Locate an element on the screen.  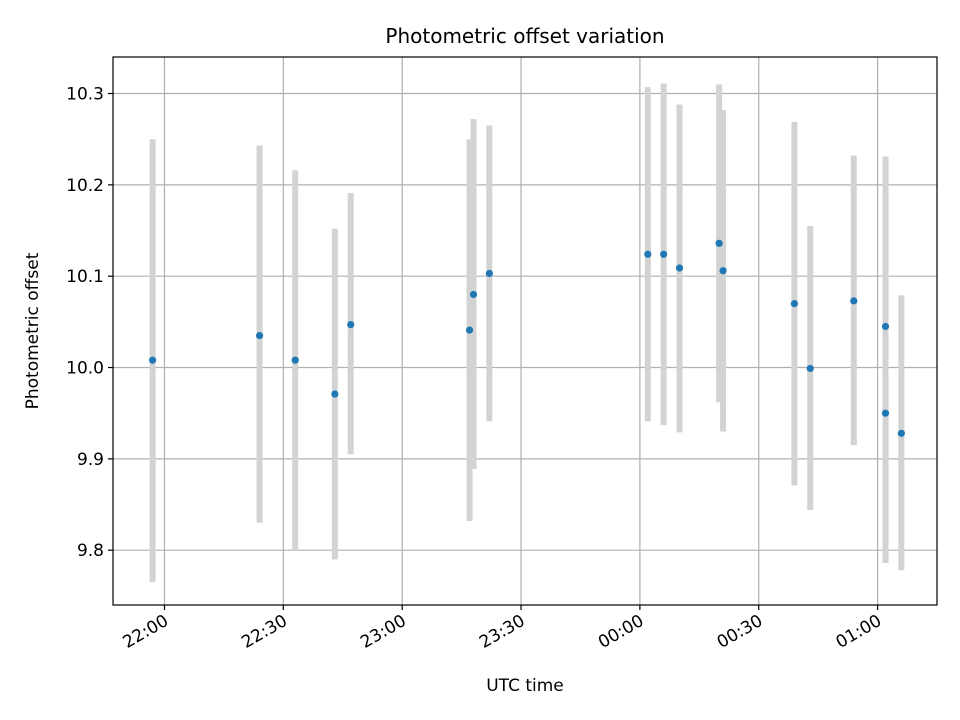
y-tick-label: 10.0 is located at coordinates (85, 369).